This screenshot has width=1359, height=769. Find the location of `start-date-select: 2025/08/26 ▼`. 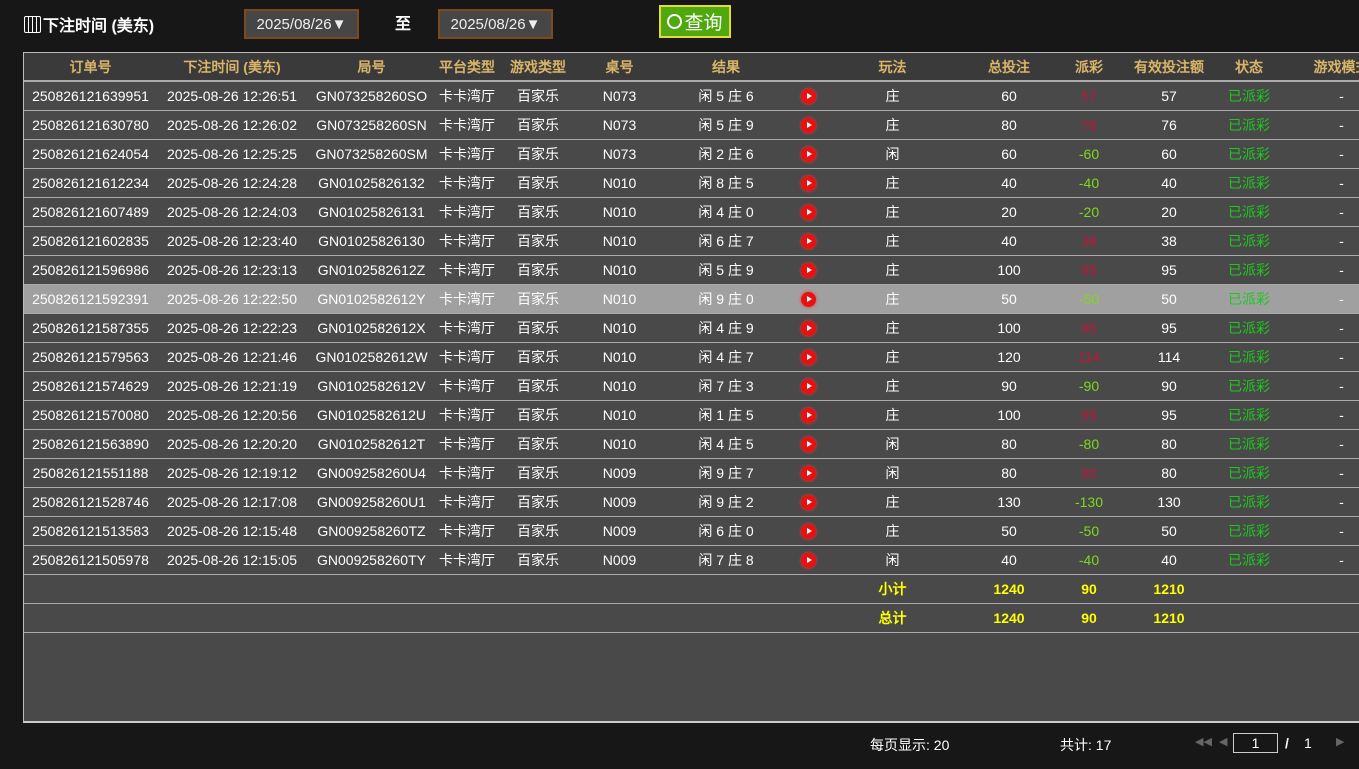

start-date-select: 2025/08/26 ▼ is located at coordinates (301, 24).